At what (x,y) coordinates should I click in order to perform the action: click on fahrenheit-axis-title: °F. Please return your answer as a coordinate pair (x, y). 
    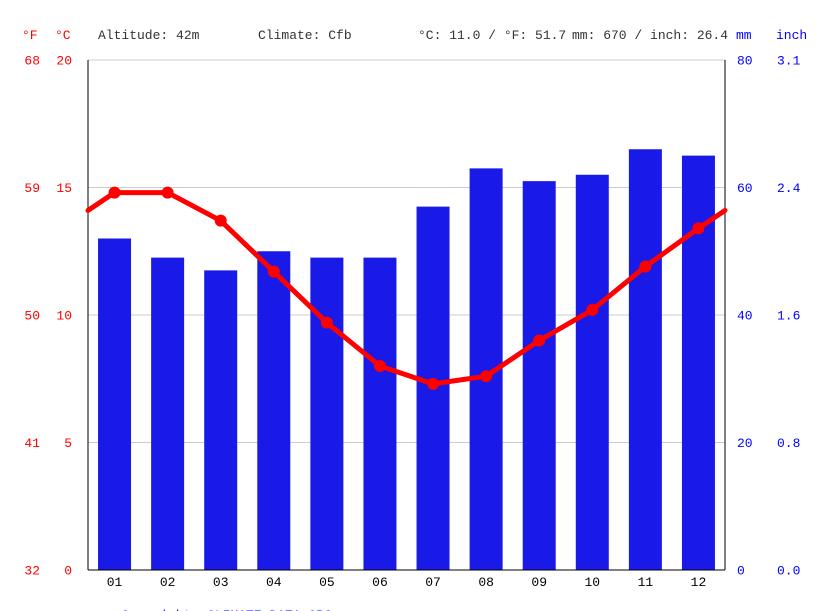
    Looking at the image, I should click on (30, 35).